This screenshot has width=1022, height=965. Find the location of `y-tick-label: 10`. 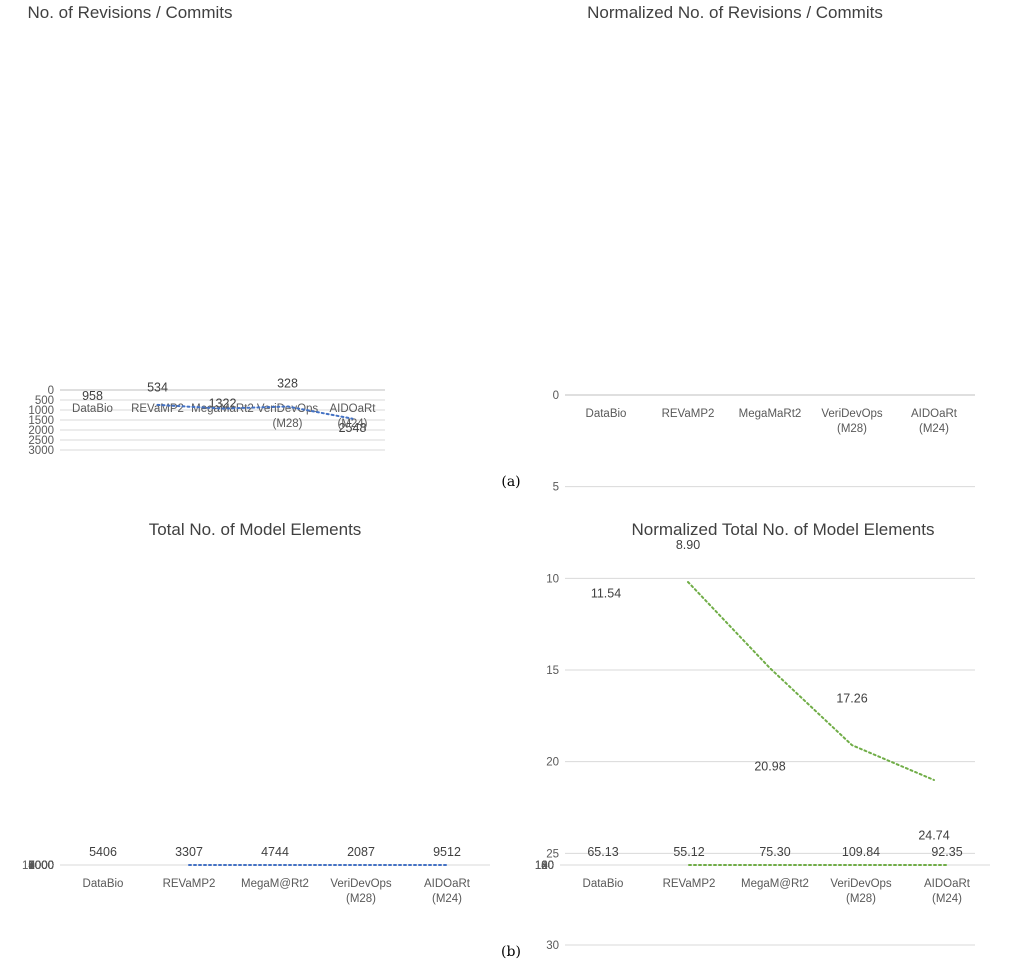

y-tick-label: 10 is located at coordinates (552, 579).